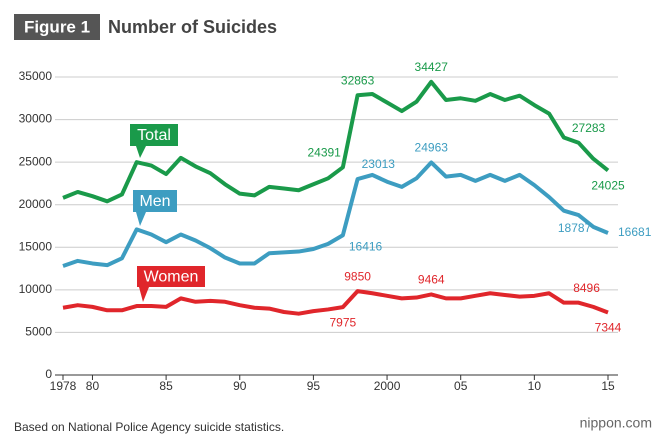  I want to click on data-label: 24391, so click(324, 152).